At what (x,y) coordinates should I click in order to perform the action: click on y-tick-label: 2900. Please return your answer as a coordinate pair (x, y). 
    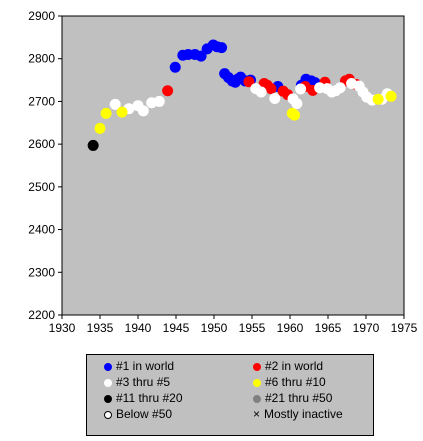
    Looking at the image, I should click on (41, 16).